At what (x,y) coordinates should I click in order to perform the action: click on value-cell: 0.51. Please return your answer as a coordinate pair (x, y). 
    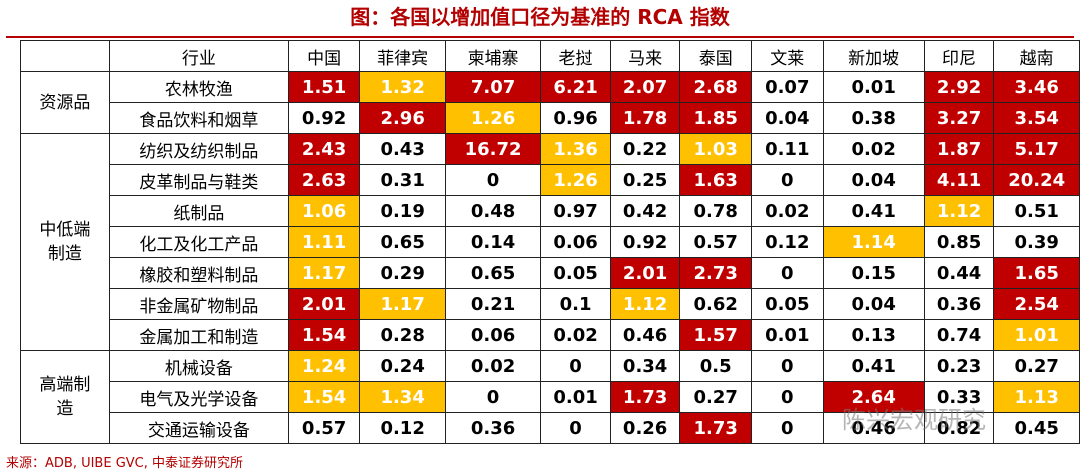
    Looking at the image, I should click on (1036, 211).